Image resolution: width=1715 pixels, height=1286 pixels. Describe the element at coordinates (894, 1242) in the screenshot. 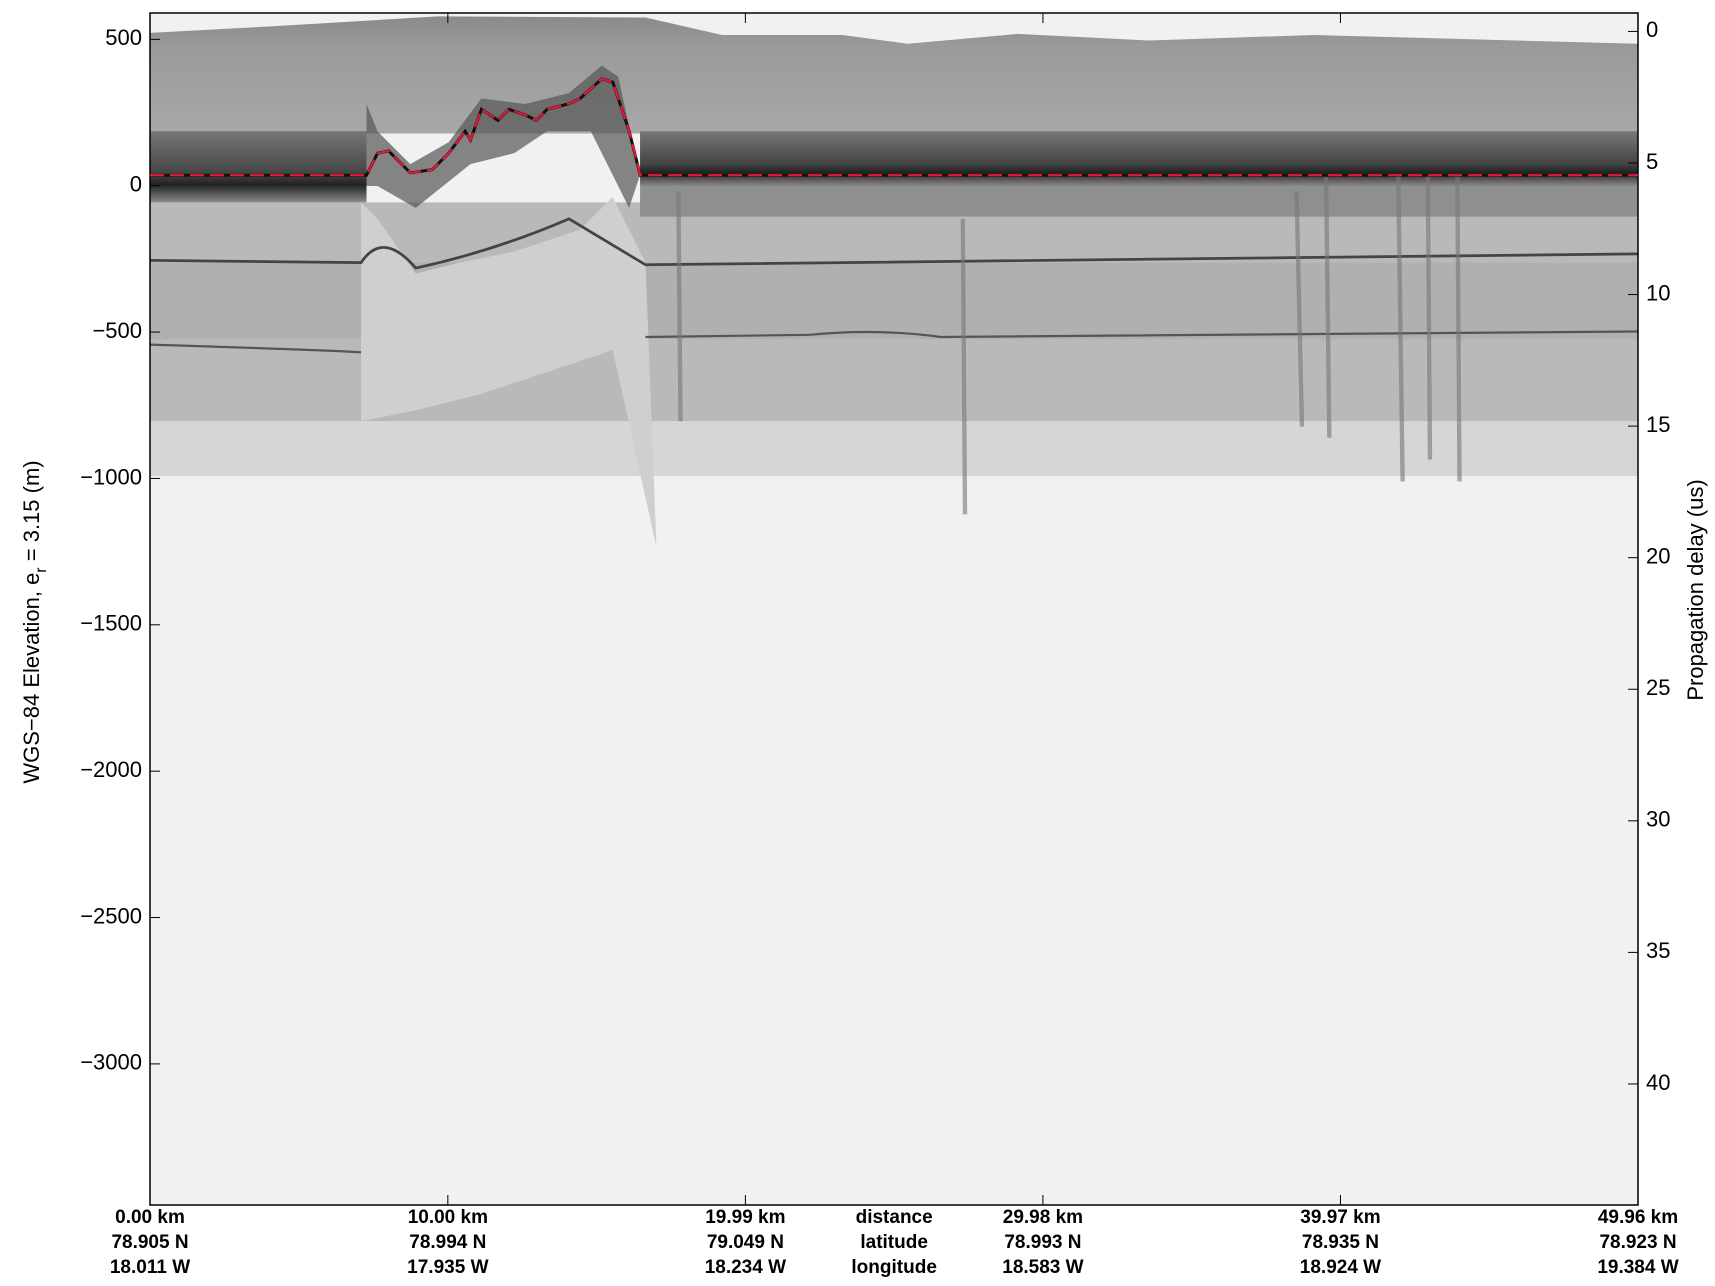

I see `row-label: latitude` at that location.